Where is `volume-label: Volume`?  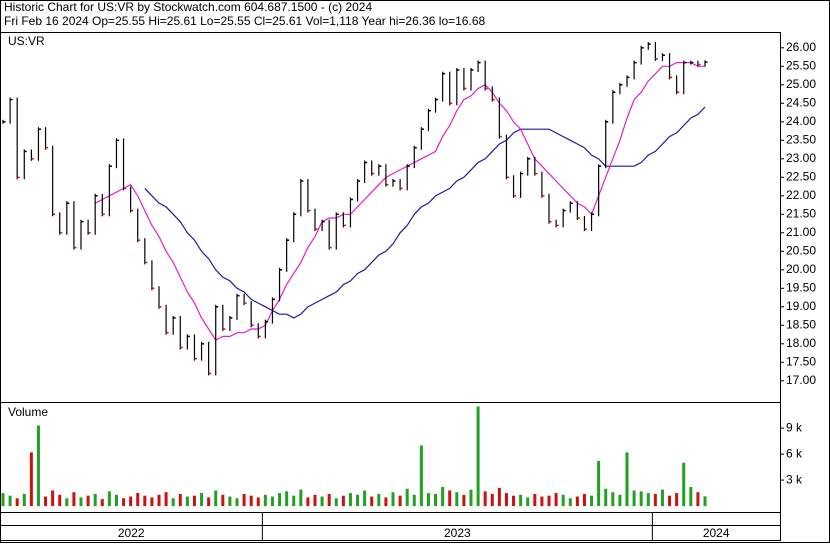
volume-label: Volume is located at coordinates (28, 412).